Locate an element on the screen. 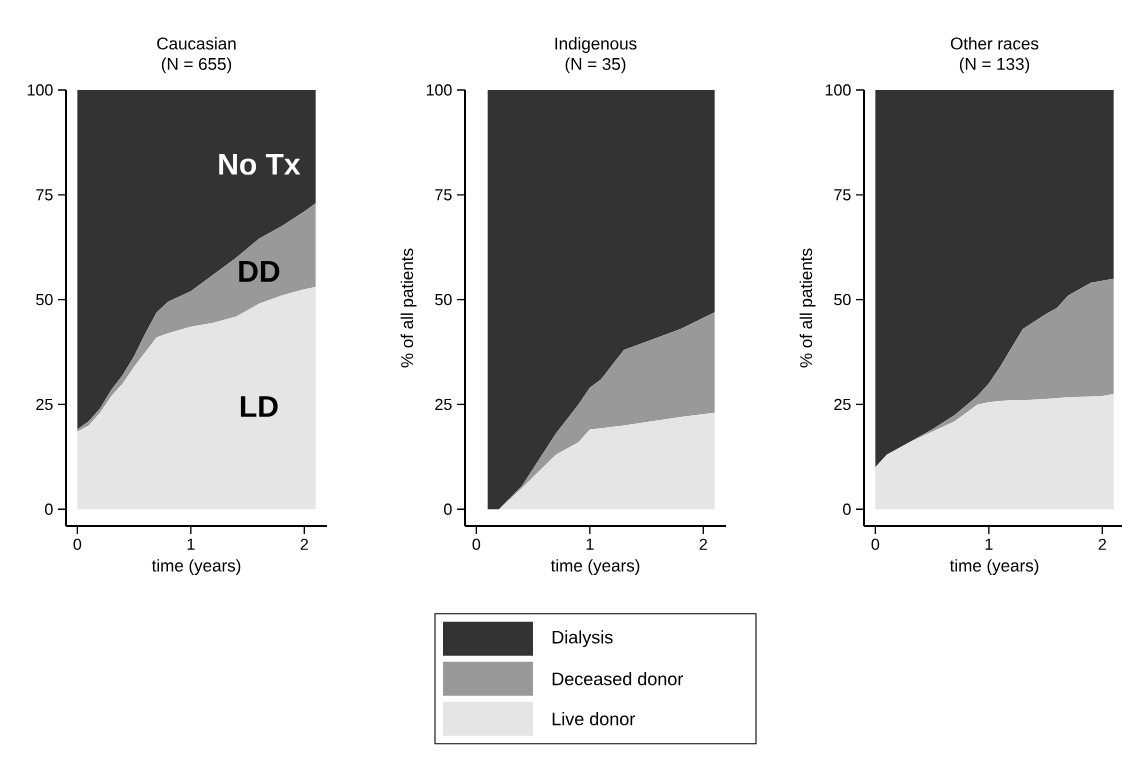 This screenshot has height=762, width=1122. legend-label: Live donor is located at coordinates (593, 719).